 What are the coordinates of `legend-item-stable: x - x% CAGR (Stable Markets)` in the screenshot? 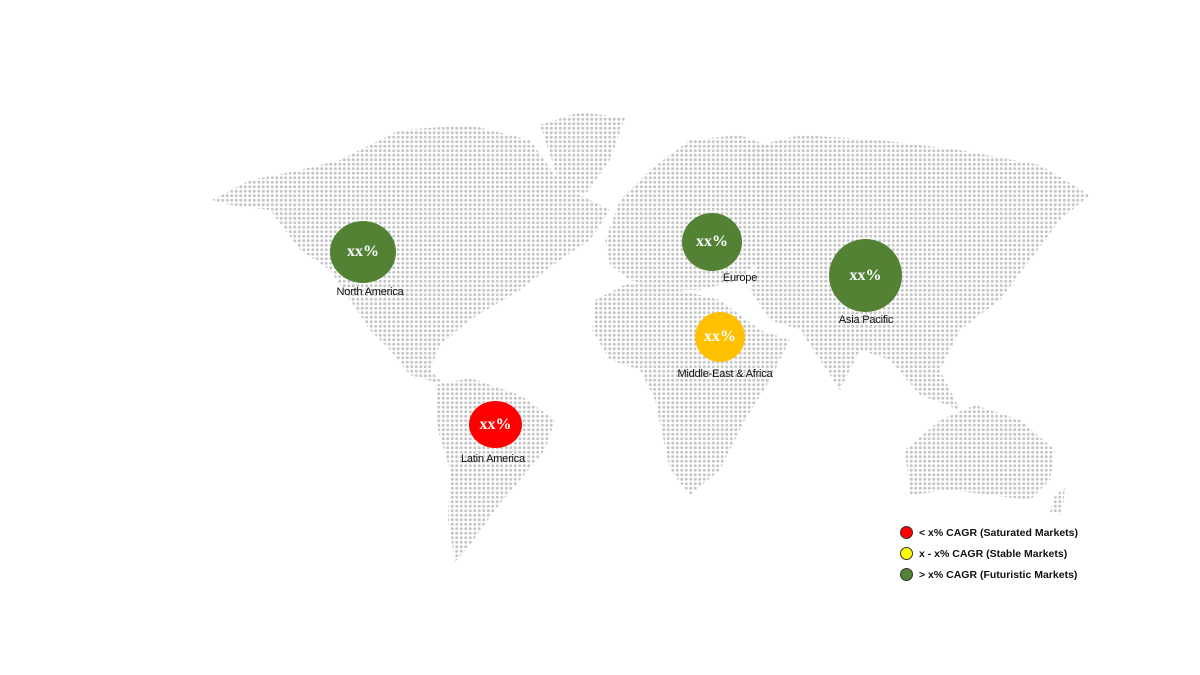 It's located at (989, 553).